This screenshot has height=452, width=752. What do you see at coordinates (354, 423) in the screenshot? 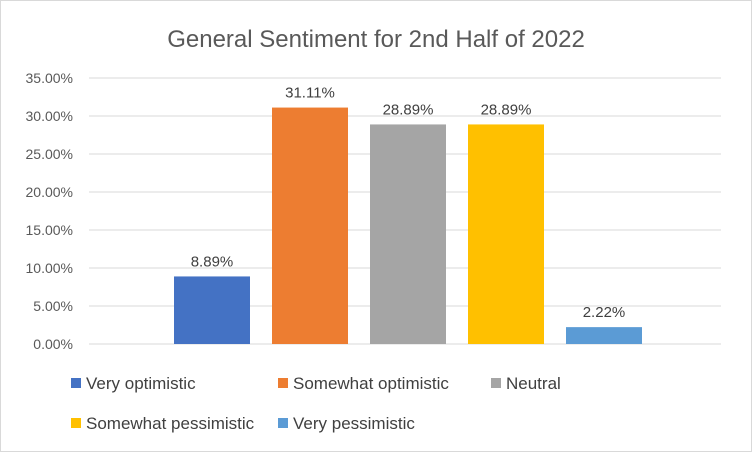
I see `legend-label: Very pessimistic` at bounding box center [354, 423].